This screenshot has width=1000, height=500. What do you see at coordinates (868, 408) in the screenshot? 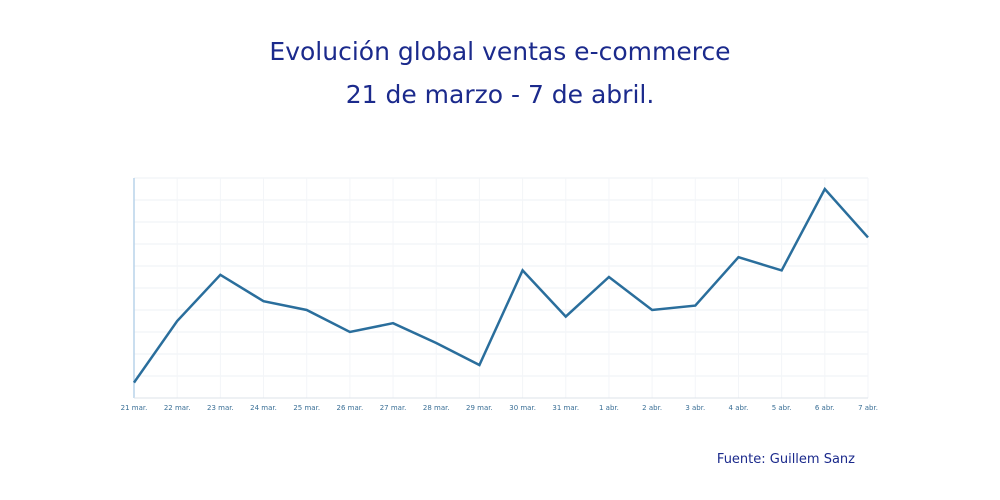
I see `x-tick-label: 7 abr.` at bounding box center [868, 408].